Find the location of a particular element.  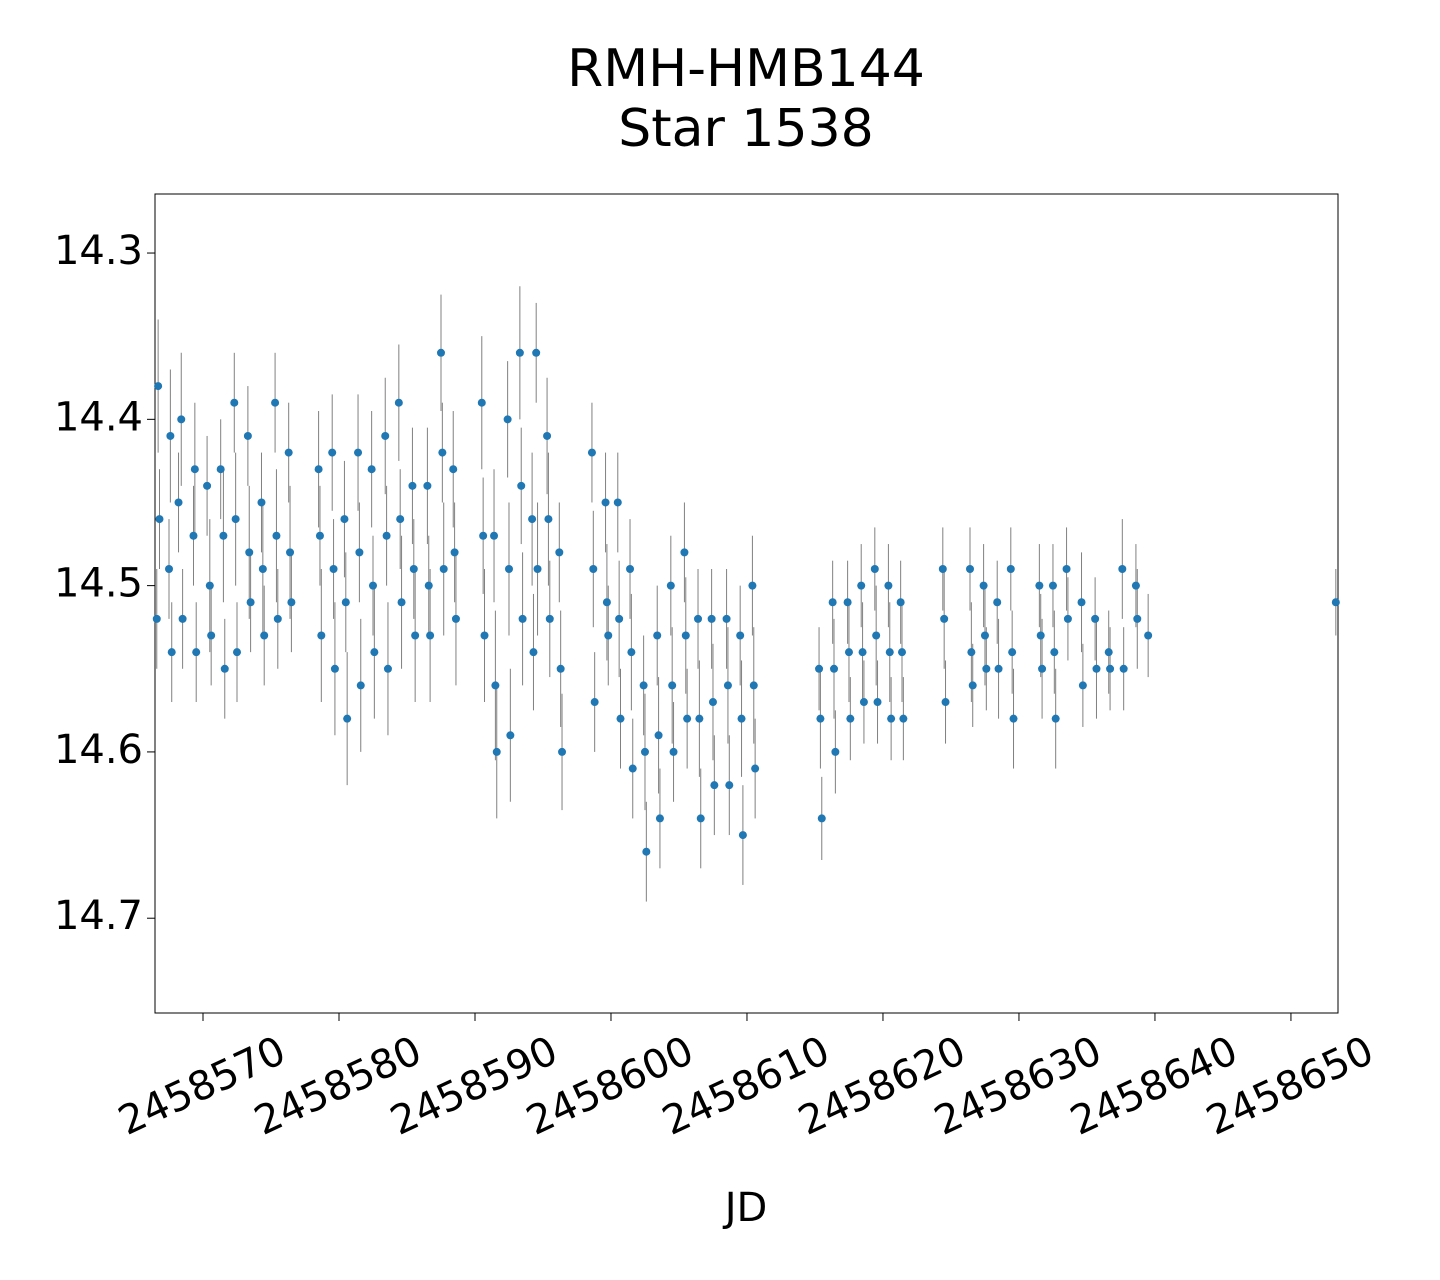

chart-subtitle: Star 1538 is located at coordinates (746, 129).